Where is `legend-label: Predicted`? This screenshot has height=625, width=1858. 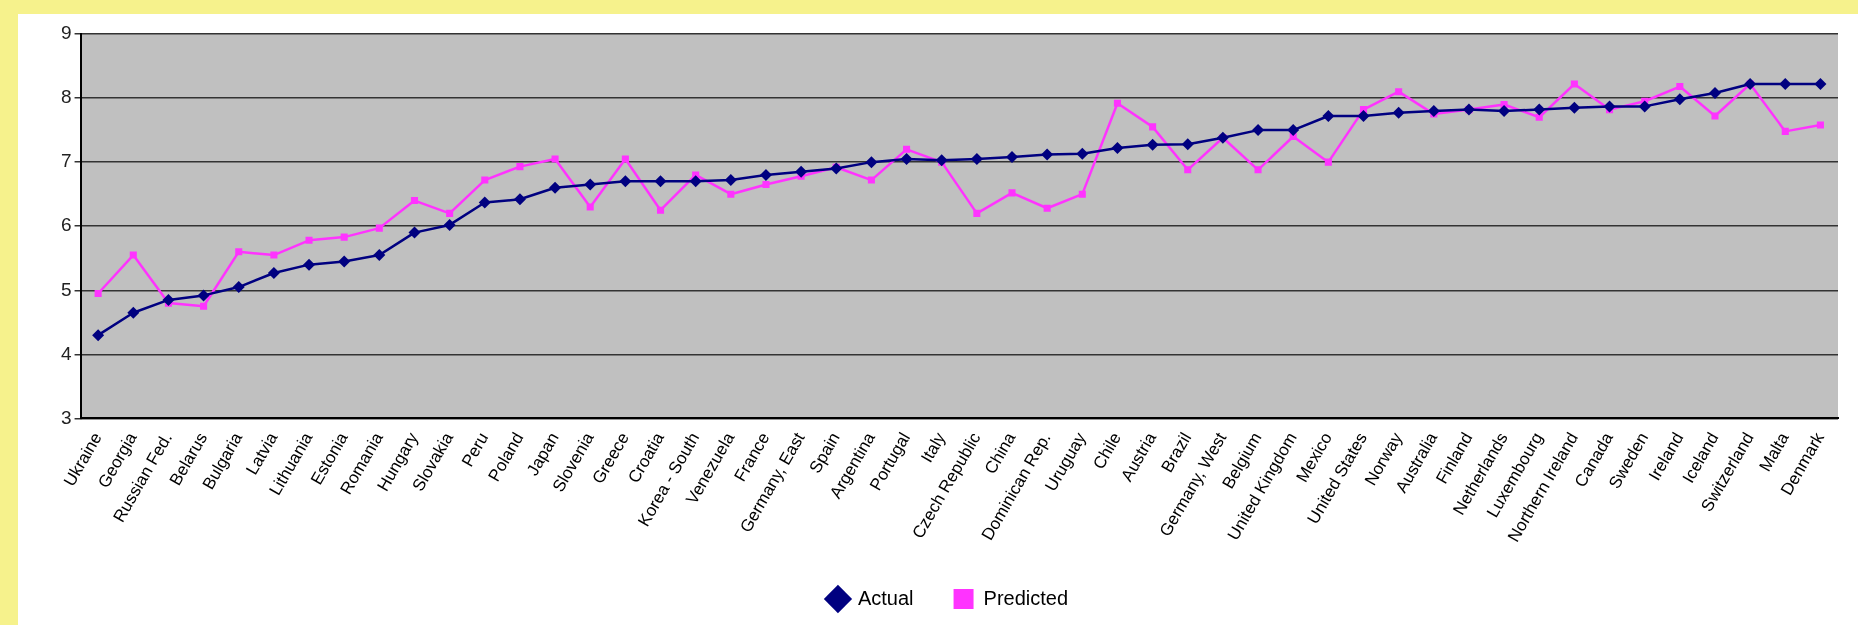
legend-label: Predicted is located at coordinates (1026, 597).